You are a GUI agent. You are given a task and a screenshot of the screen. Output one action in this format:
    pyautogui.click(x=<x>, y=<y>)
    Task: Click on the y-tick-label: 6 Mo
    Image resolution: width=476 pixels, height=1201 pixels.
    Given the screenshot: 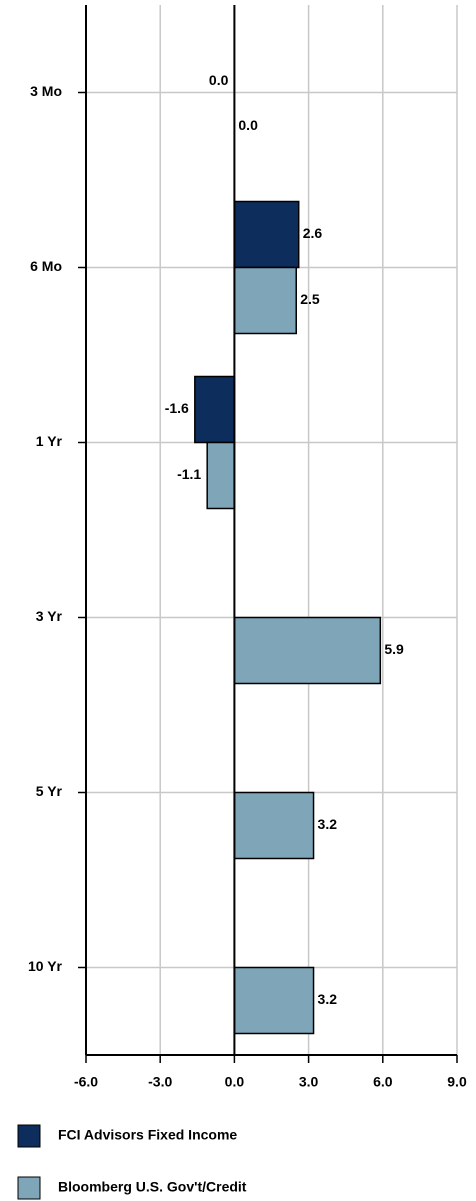 What is the action you would take?
    pyautogui.click(x=46, y=266)
    